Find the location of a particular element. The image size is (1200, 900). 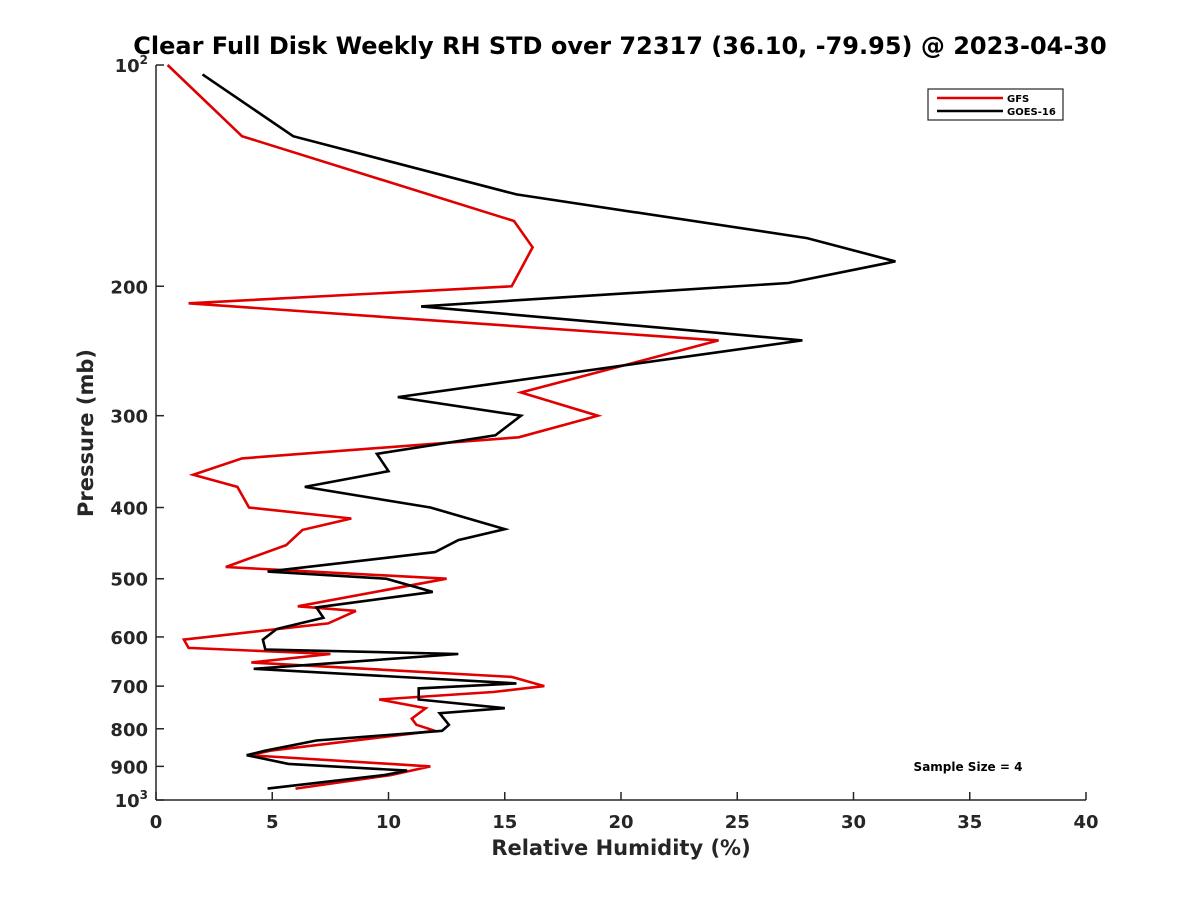

y-tick-label: 10² is located at coordinates (131, 65).